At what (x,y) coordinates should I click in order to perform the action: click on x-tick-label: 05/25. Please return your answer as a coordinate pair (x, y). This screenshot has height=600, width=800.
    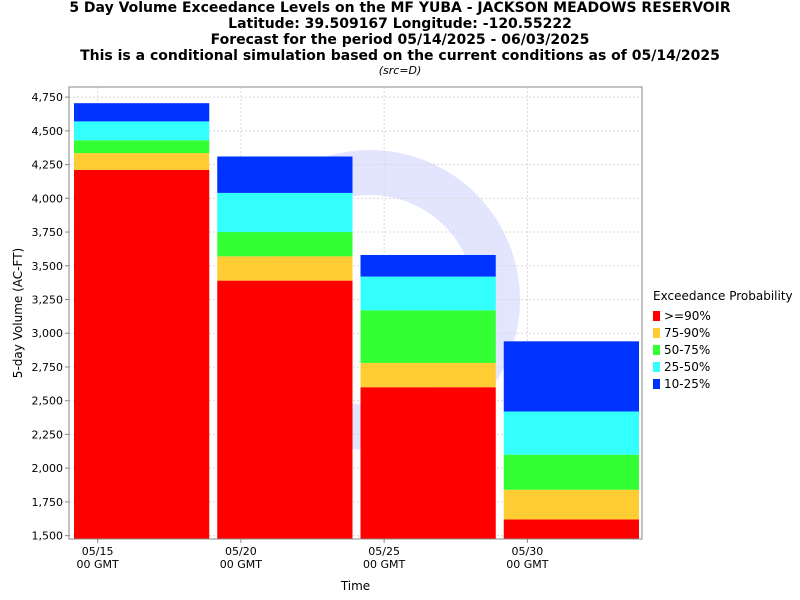
    Looking at the image, I should click on (384, 551).